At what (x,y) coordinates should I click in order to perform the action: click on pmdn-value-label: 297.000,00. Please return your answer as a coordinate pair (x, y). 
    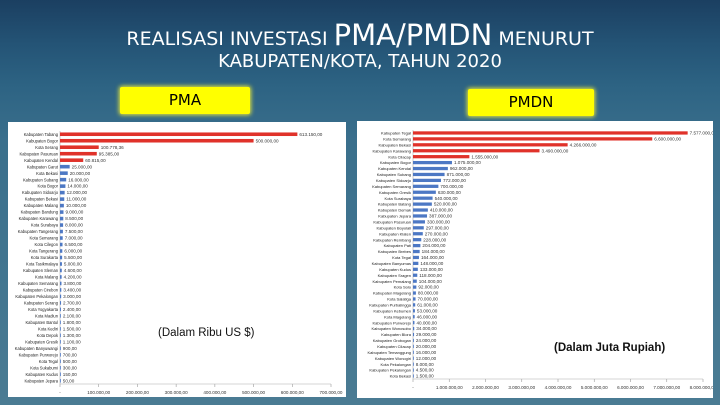
    Looking at the image, I should click on (437, 227).